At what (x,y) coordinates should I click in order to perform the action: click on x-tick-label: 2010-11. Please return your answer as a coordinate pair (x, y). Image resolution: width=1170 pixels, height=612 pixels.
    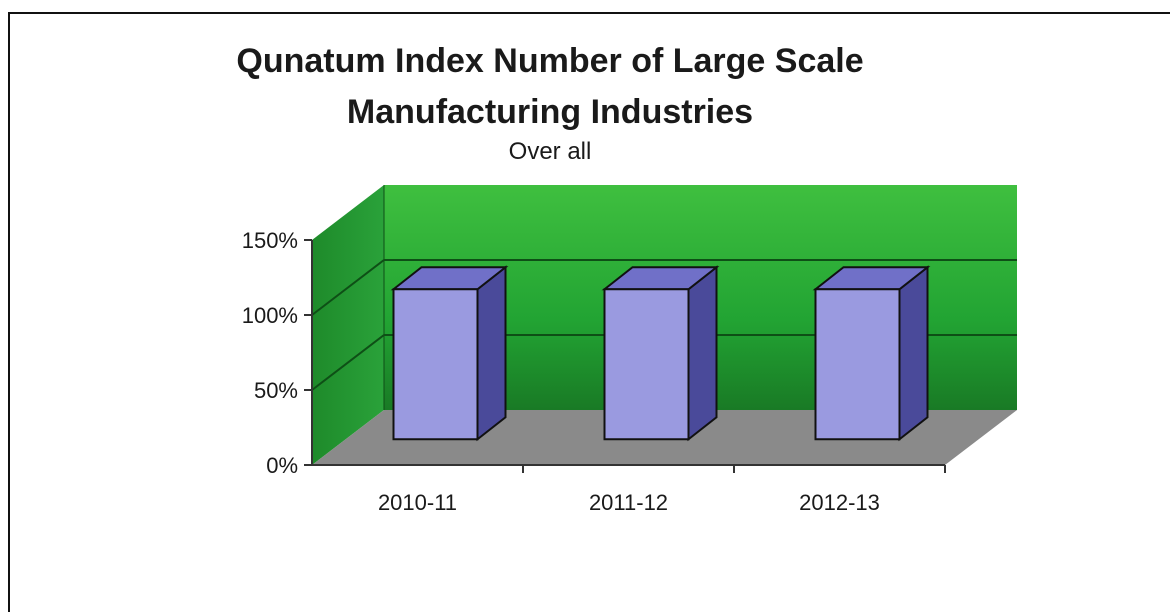
    Looking at the image, I should click on (417, 502).